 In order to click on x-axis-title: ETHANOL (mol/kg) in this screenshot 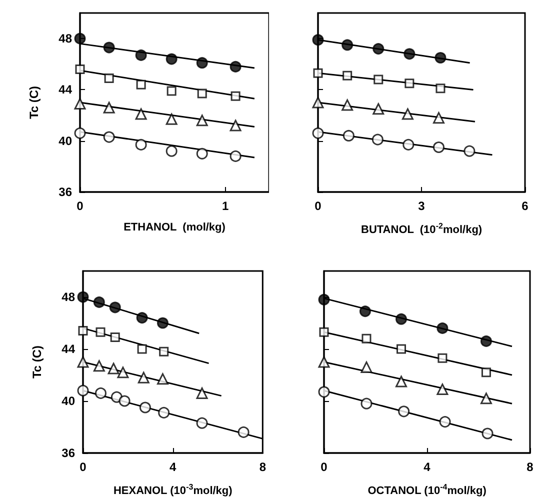, I will do `click(175, 228)`.